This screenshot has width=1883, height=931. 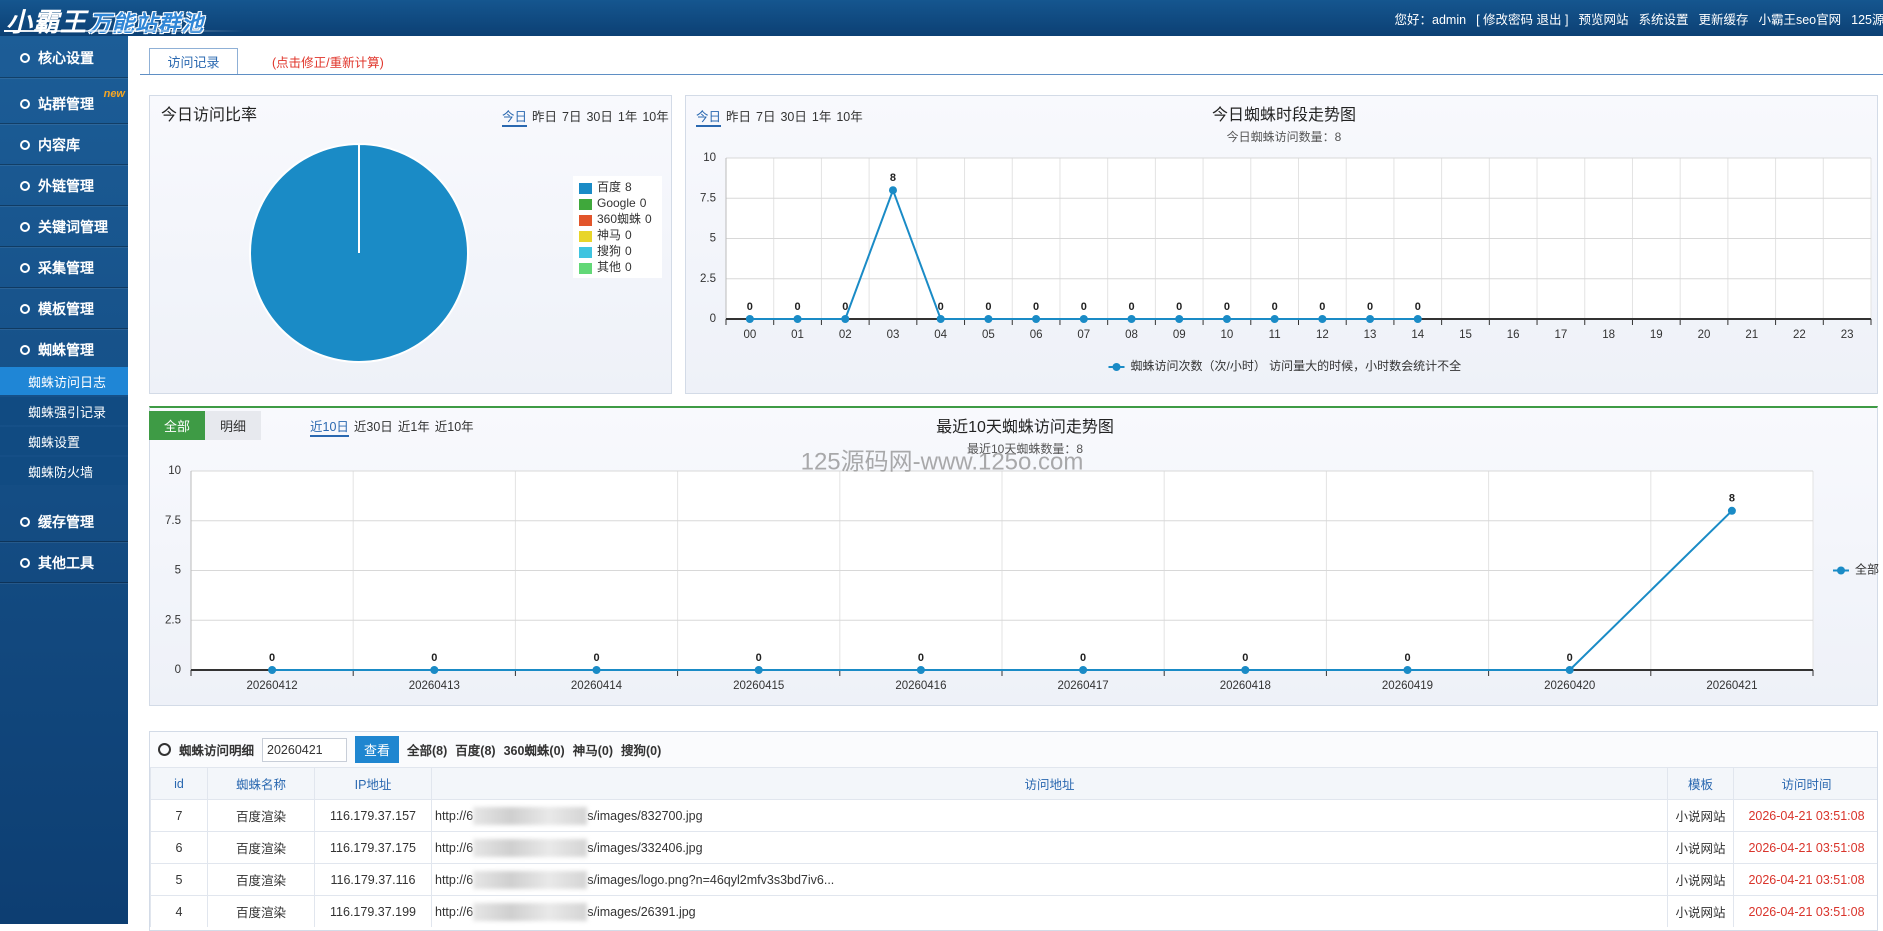 I want to click on url-tail: s/images/832700.jpg, so click(x=645, y=815).